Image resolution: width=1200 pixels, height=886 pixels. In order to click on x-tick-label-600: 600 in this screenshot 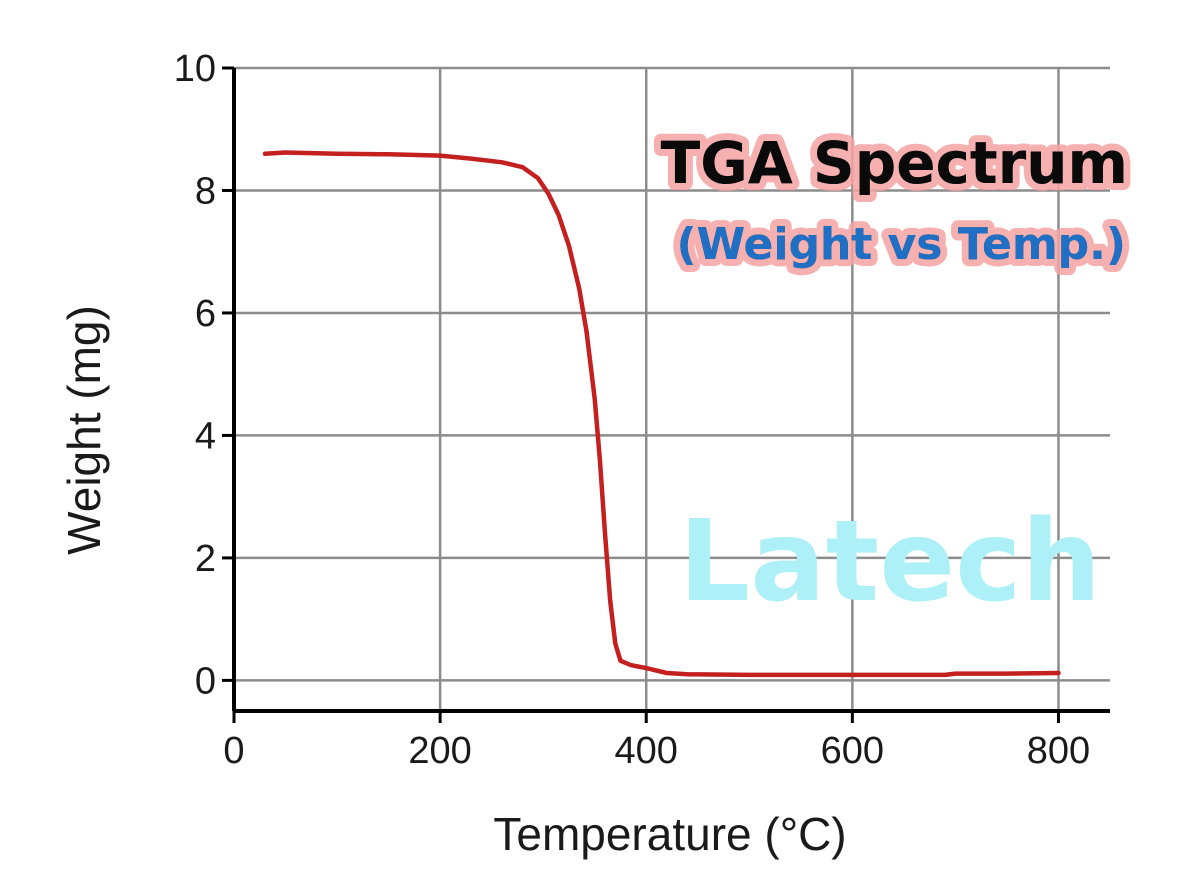, I will do `click(852, 751)`.